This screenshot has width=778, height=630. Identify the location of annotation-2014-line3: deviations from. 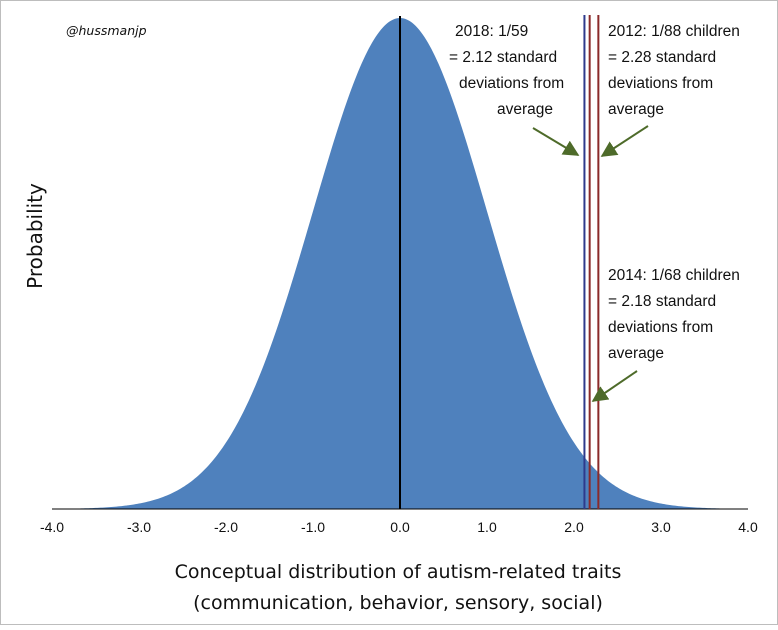
(660, 327).